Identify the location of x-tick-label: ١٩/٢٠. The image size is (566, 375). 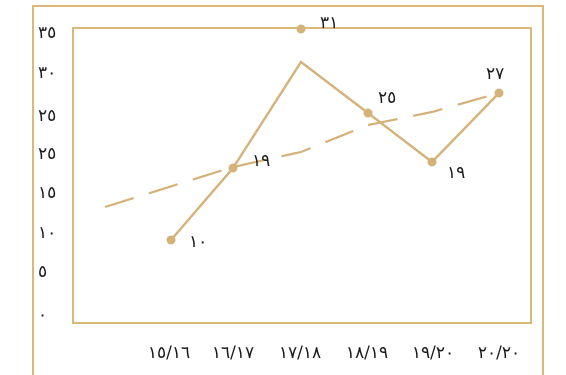
(433, 353).